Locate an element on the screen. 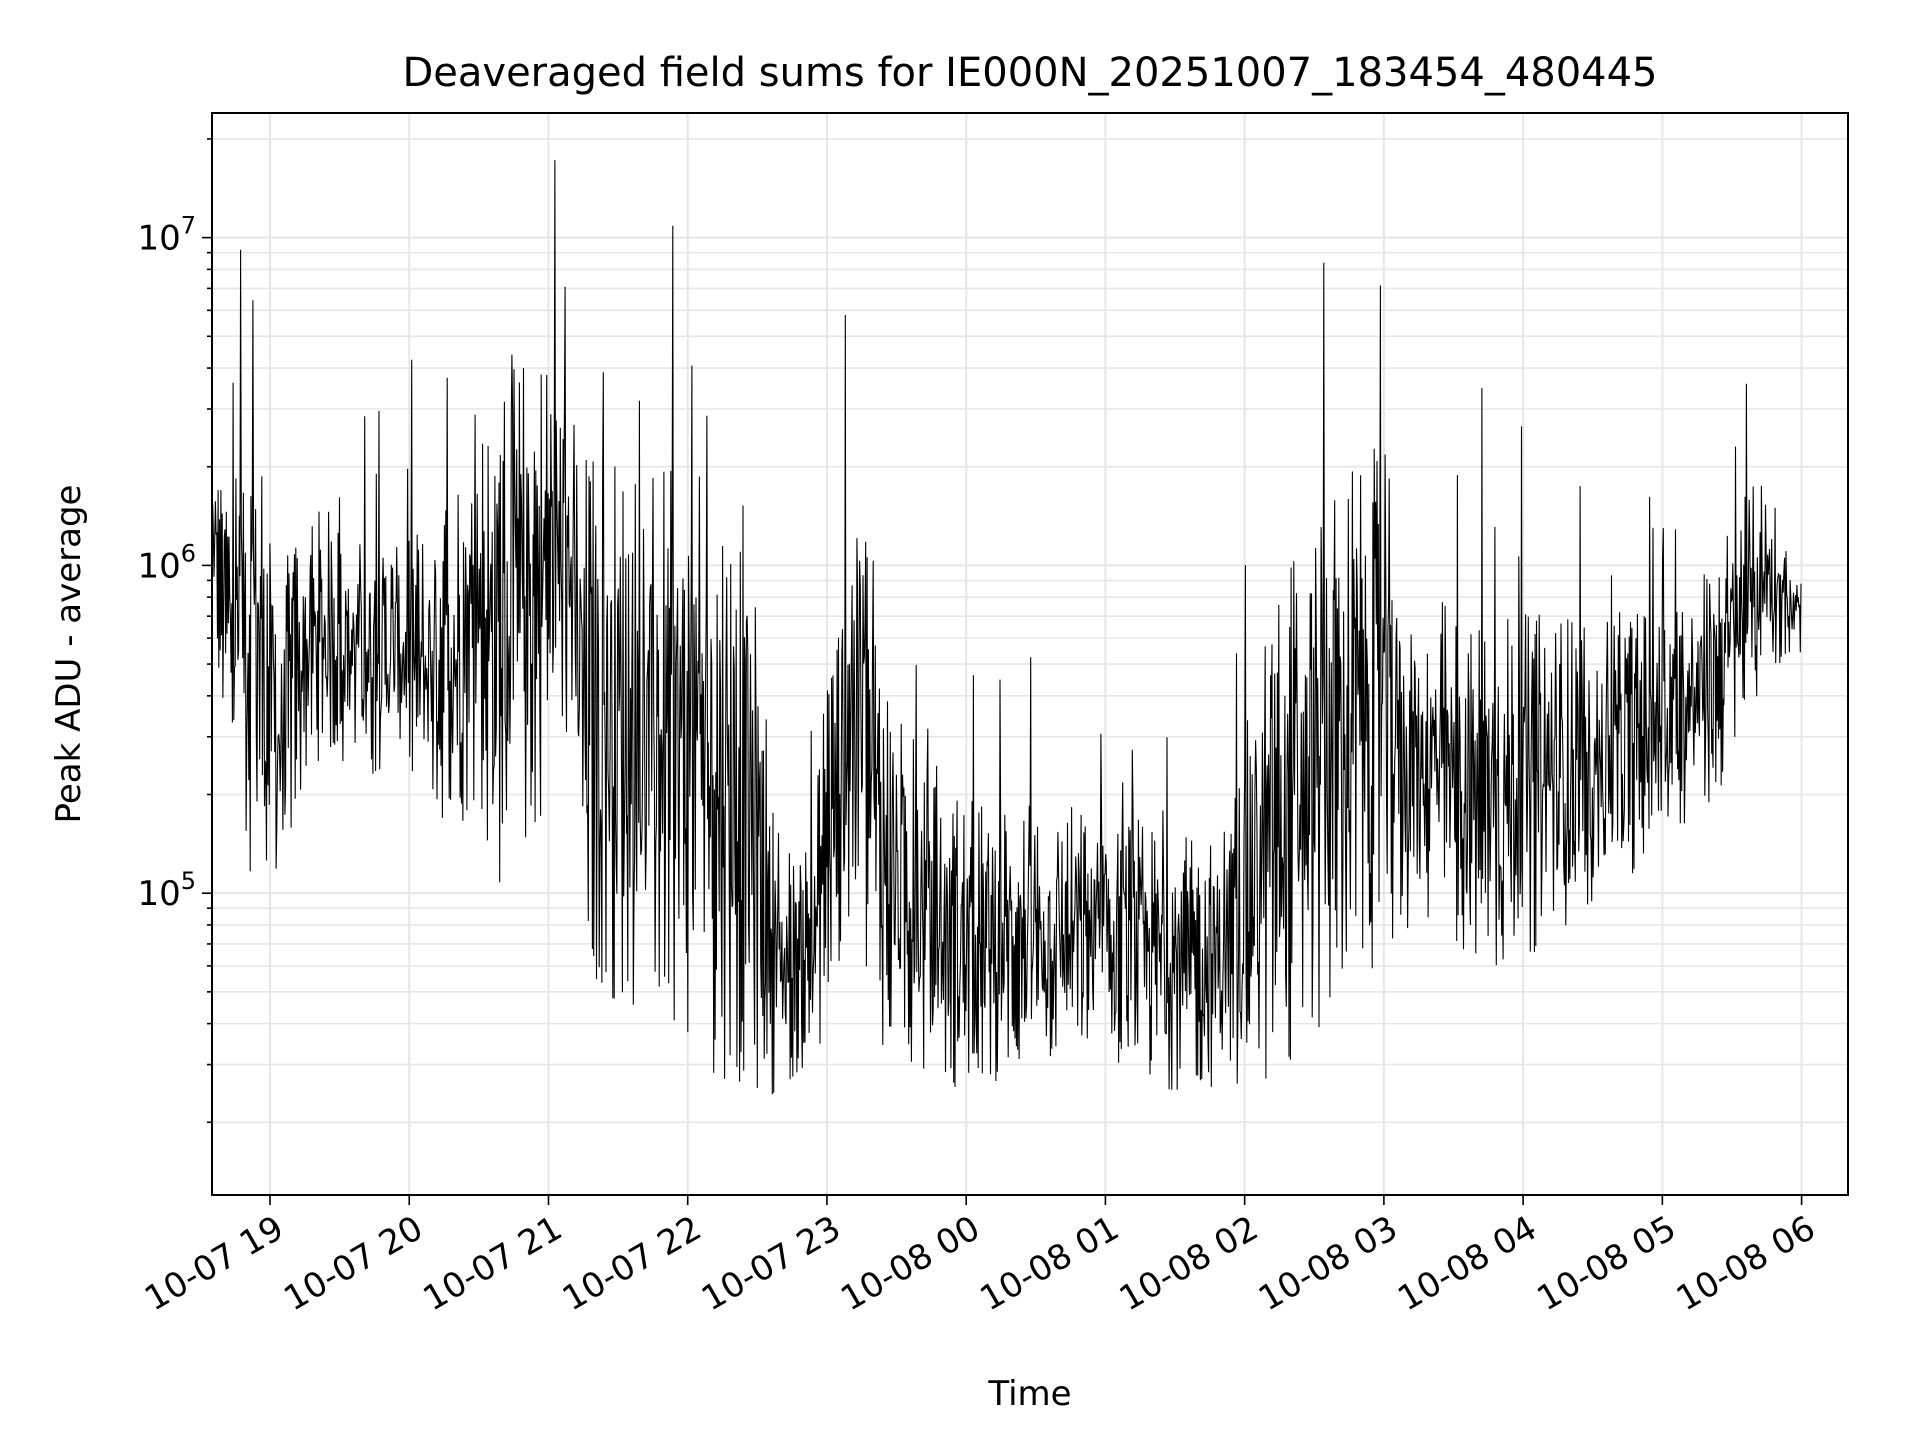  y-axis-label: Peak ADU - average is located at coordinates (69, 654).